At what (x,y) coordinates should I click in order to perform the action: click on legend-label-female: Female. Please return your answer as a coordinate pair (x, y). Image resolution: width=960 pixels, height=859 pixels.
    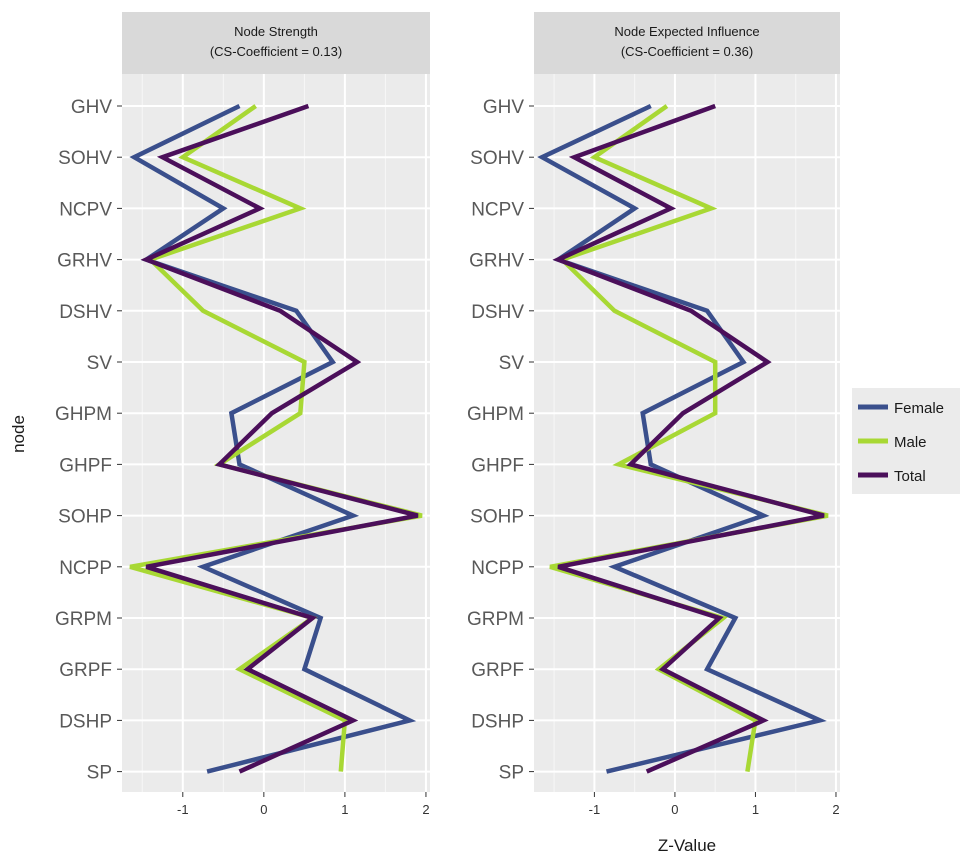
    Looking at the image, I should click on (919, 408).